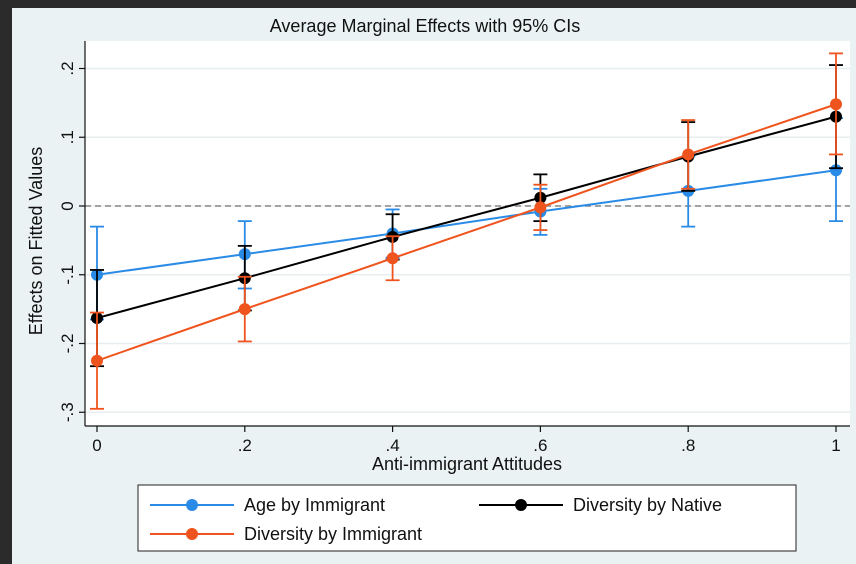 Image resolution: width=856 pixels, height=564 pixels. I want to click on legend-label: Diversity by Immigrant, so click(333, 534).